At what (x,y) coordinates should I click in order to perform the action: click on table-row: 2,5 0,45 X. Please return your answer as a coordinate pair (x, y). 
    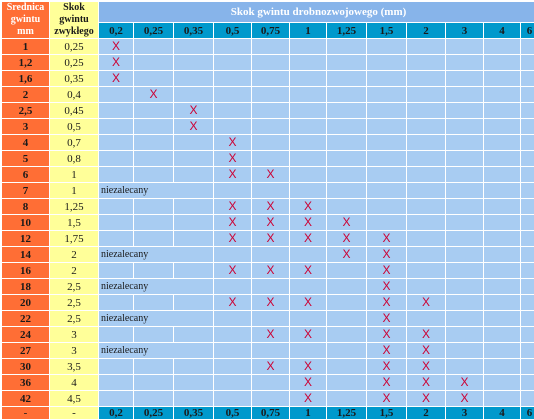
    Looking at the image, I should click on (268, 110).